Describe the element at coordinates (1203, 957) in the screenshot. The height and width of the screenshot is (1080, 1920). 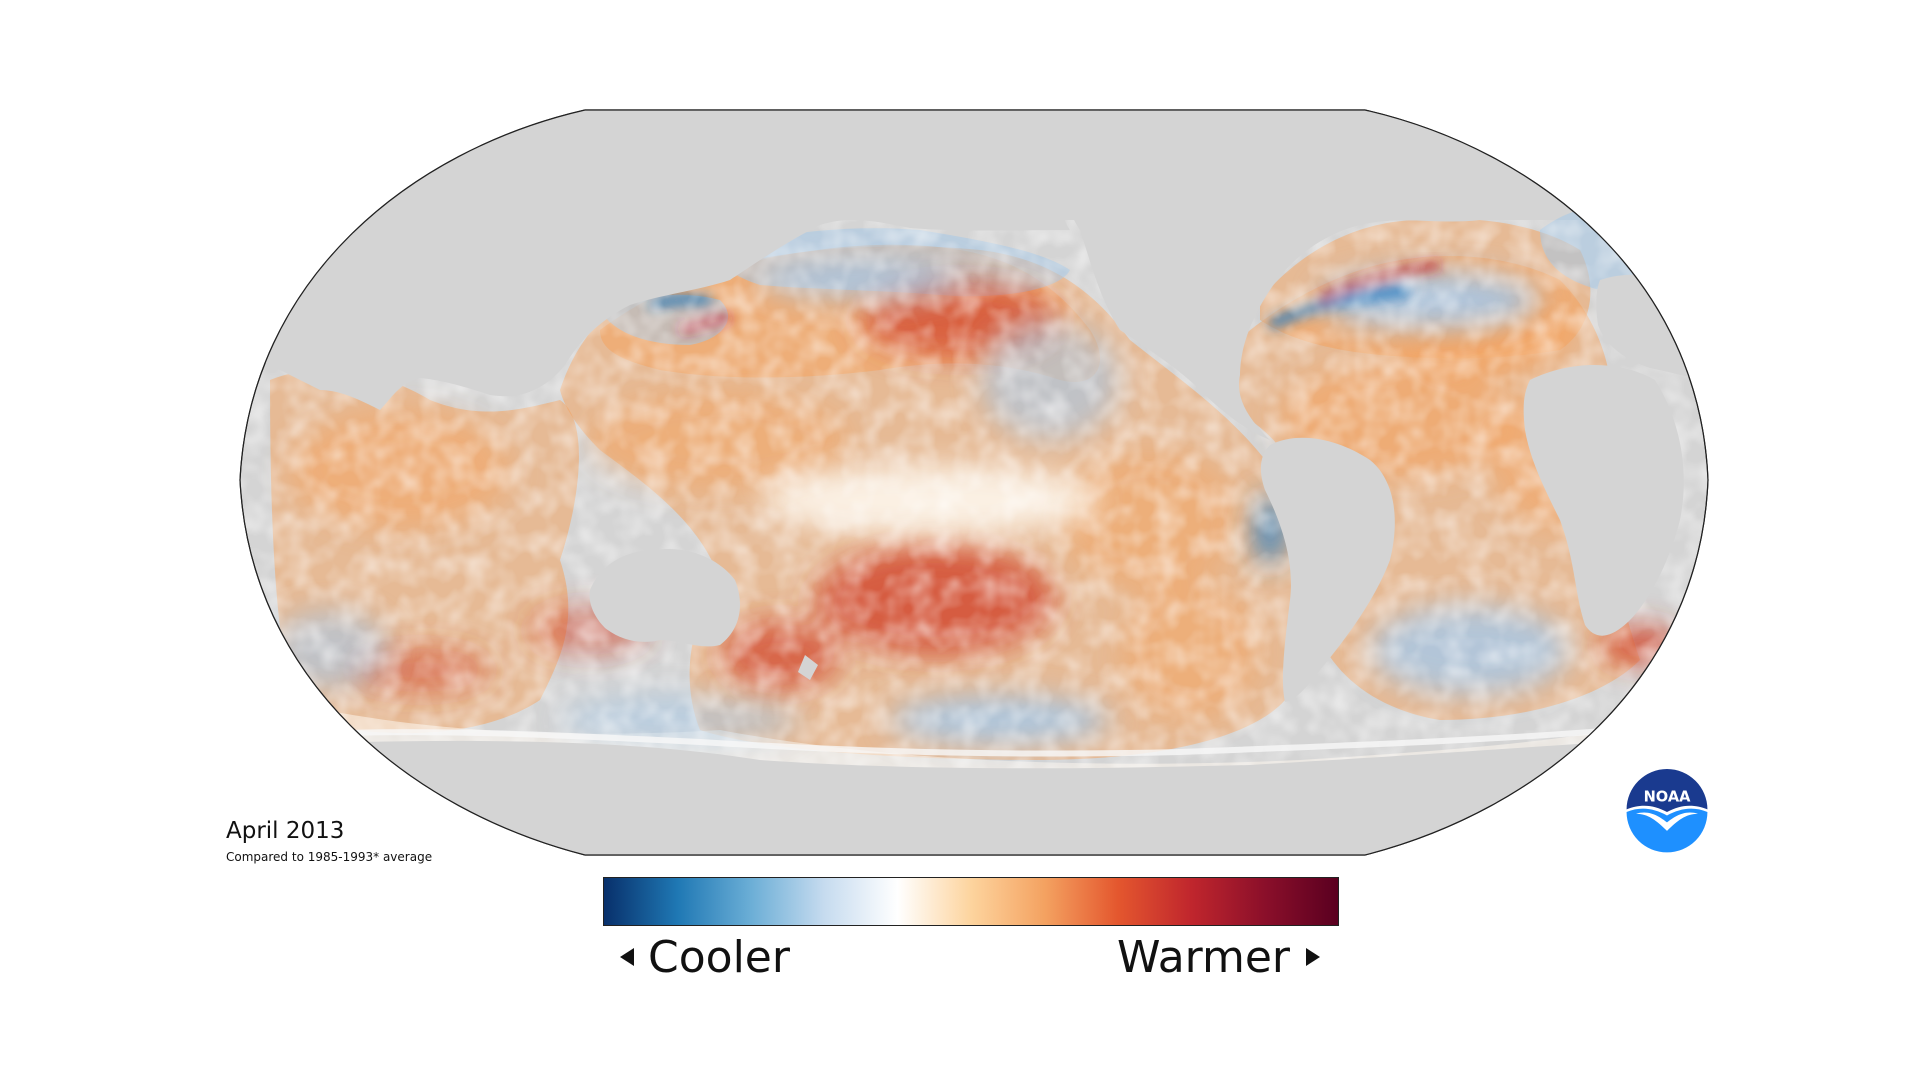
I see `warmer-label: Warmer` at that location.